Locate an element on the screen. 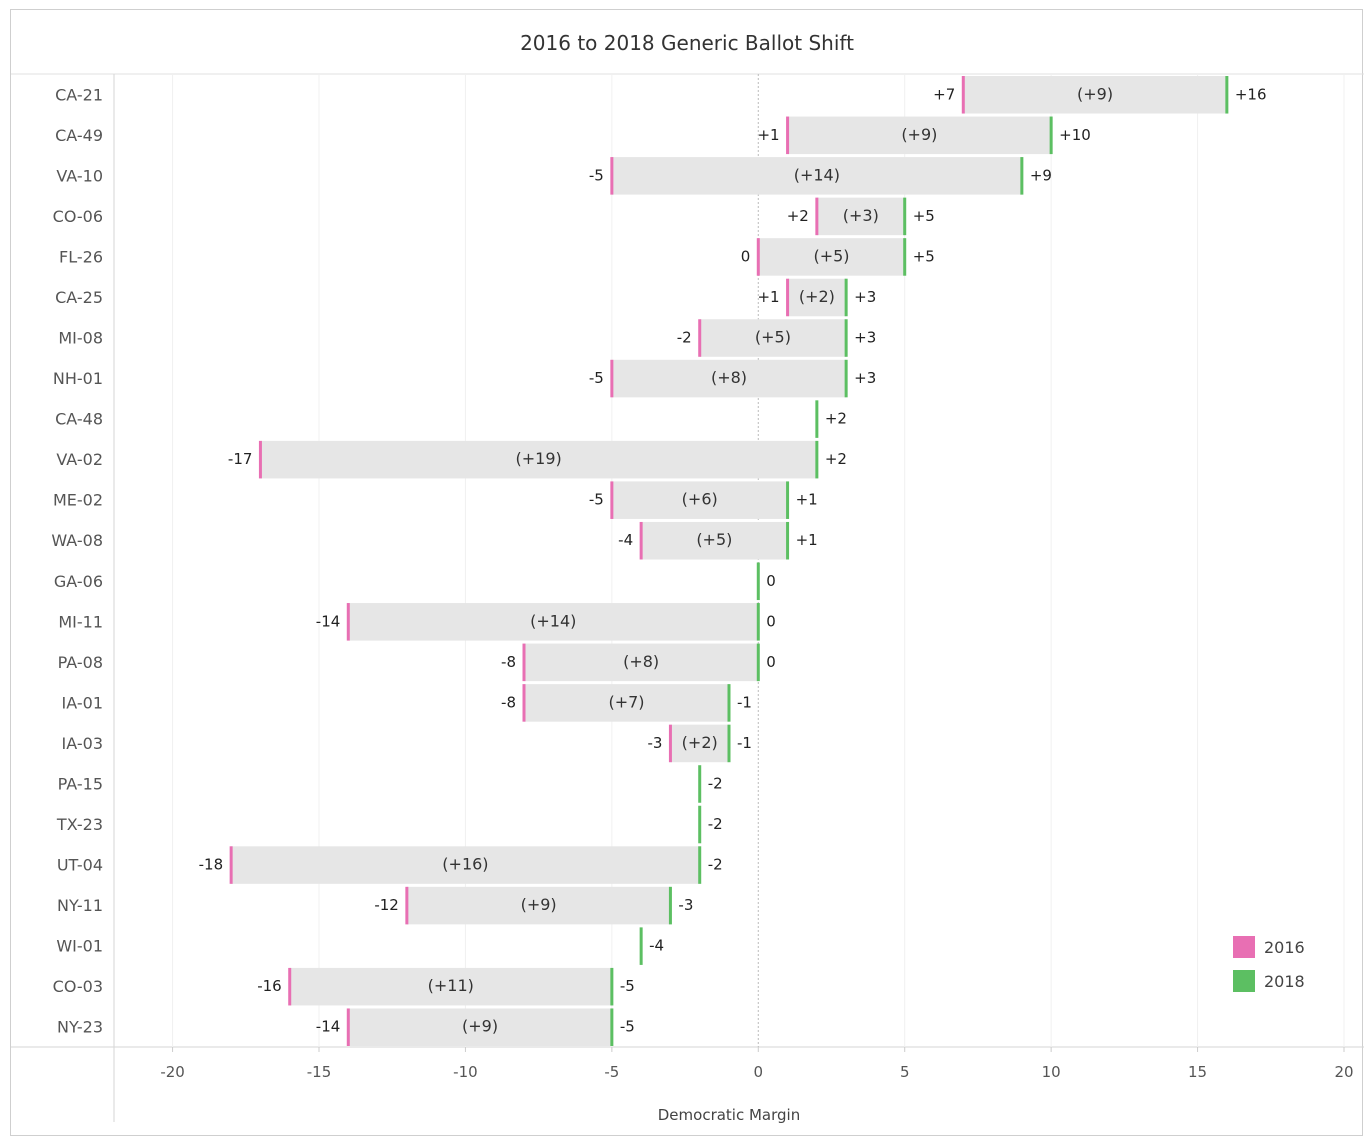 The width and height of the screenshot is (1368, 1139). x-tick-label: 0 is located at coordinates (759, 1072).